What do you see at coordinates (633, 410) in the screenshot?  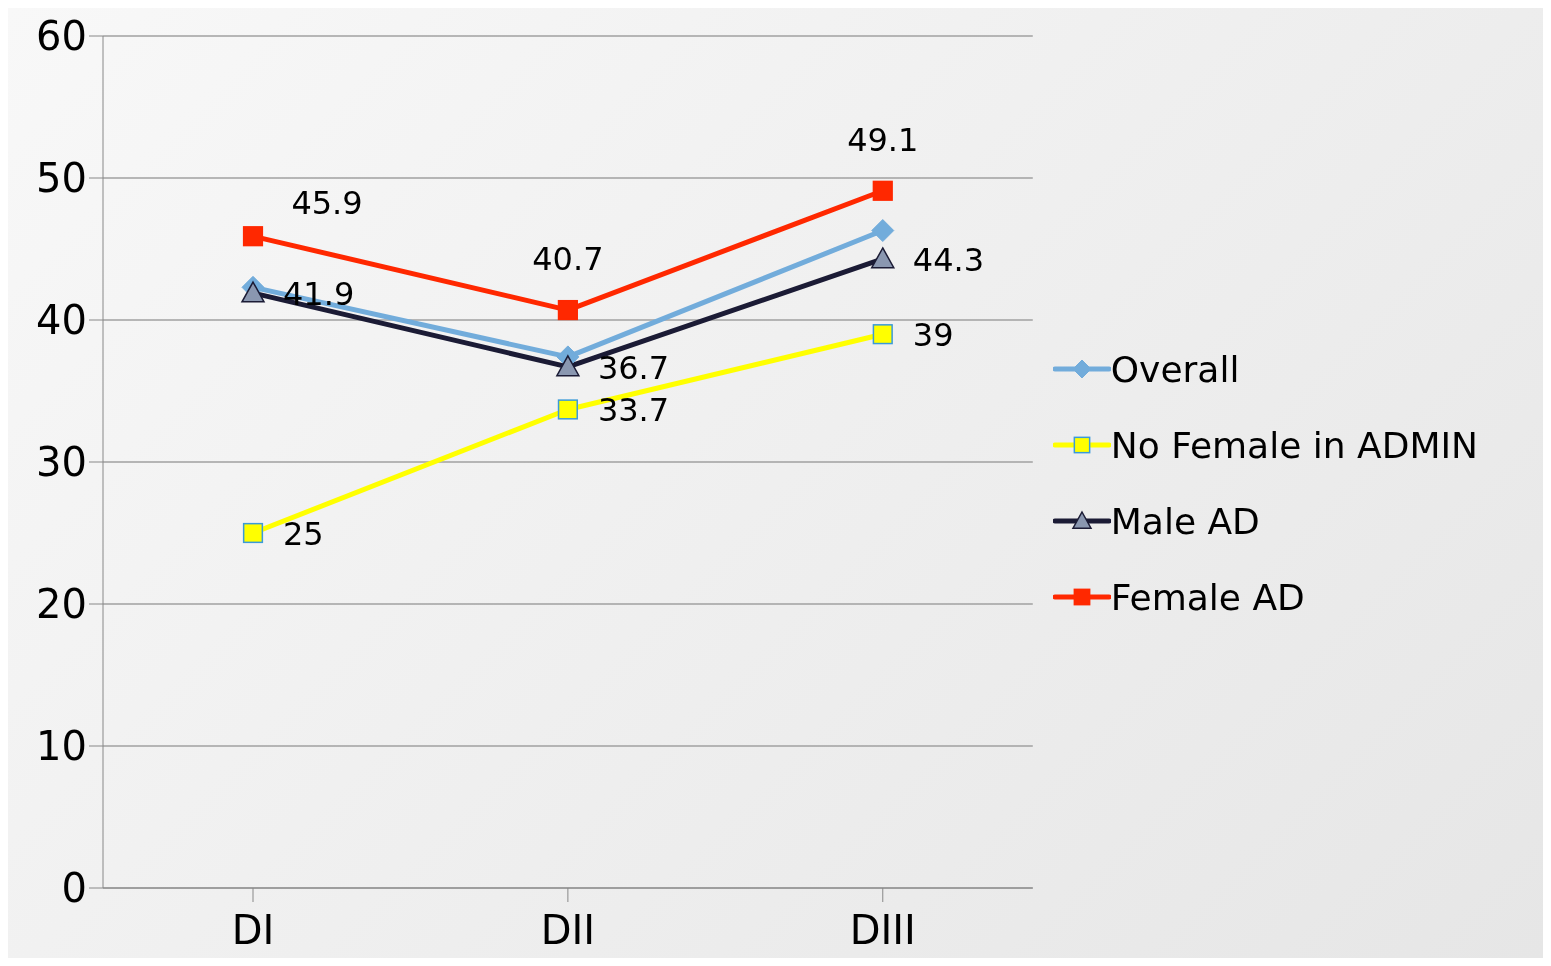 I see `data-label: 33.7` at bounding box center [633, 410].